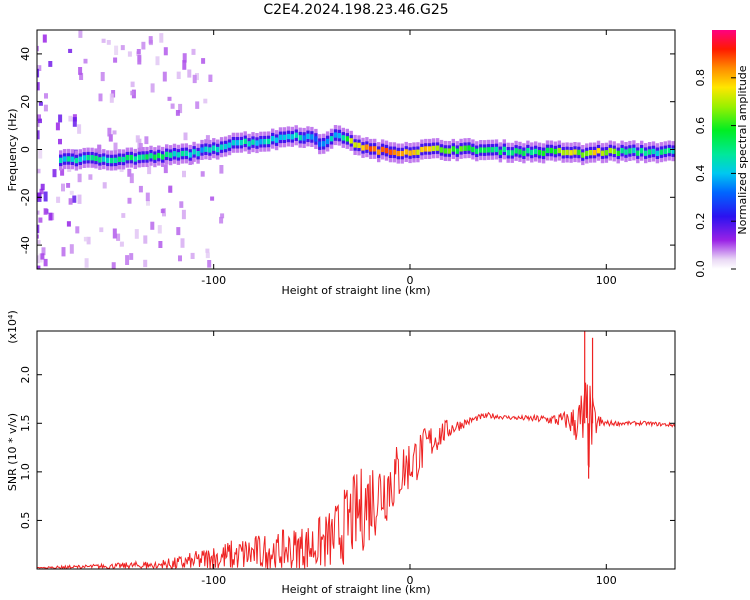 The height and width of the screenshot is (600, 750). Describe the element at coordinates (213, 280) in the screenshot. I see `x-tick-label: -100` at that location.